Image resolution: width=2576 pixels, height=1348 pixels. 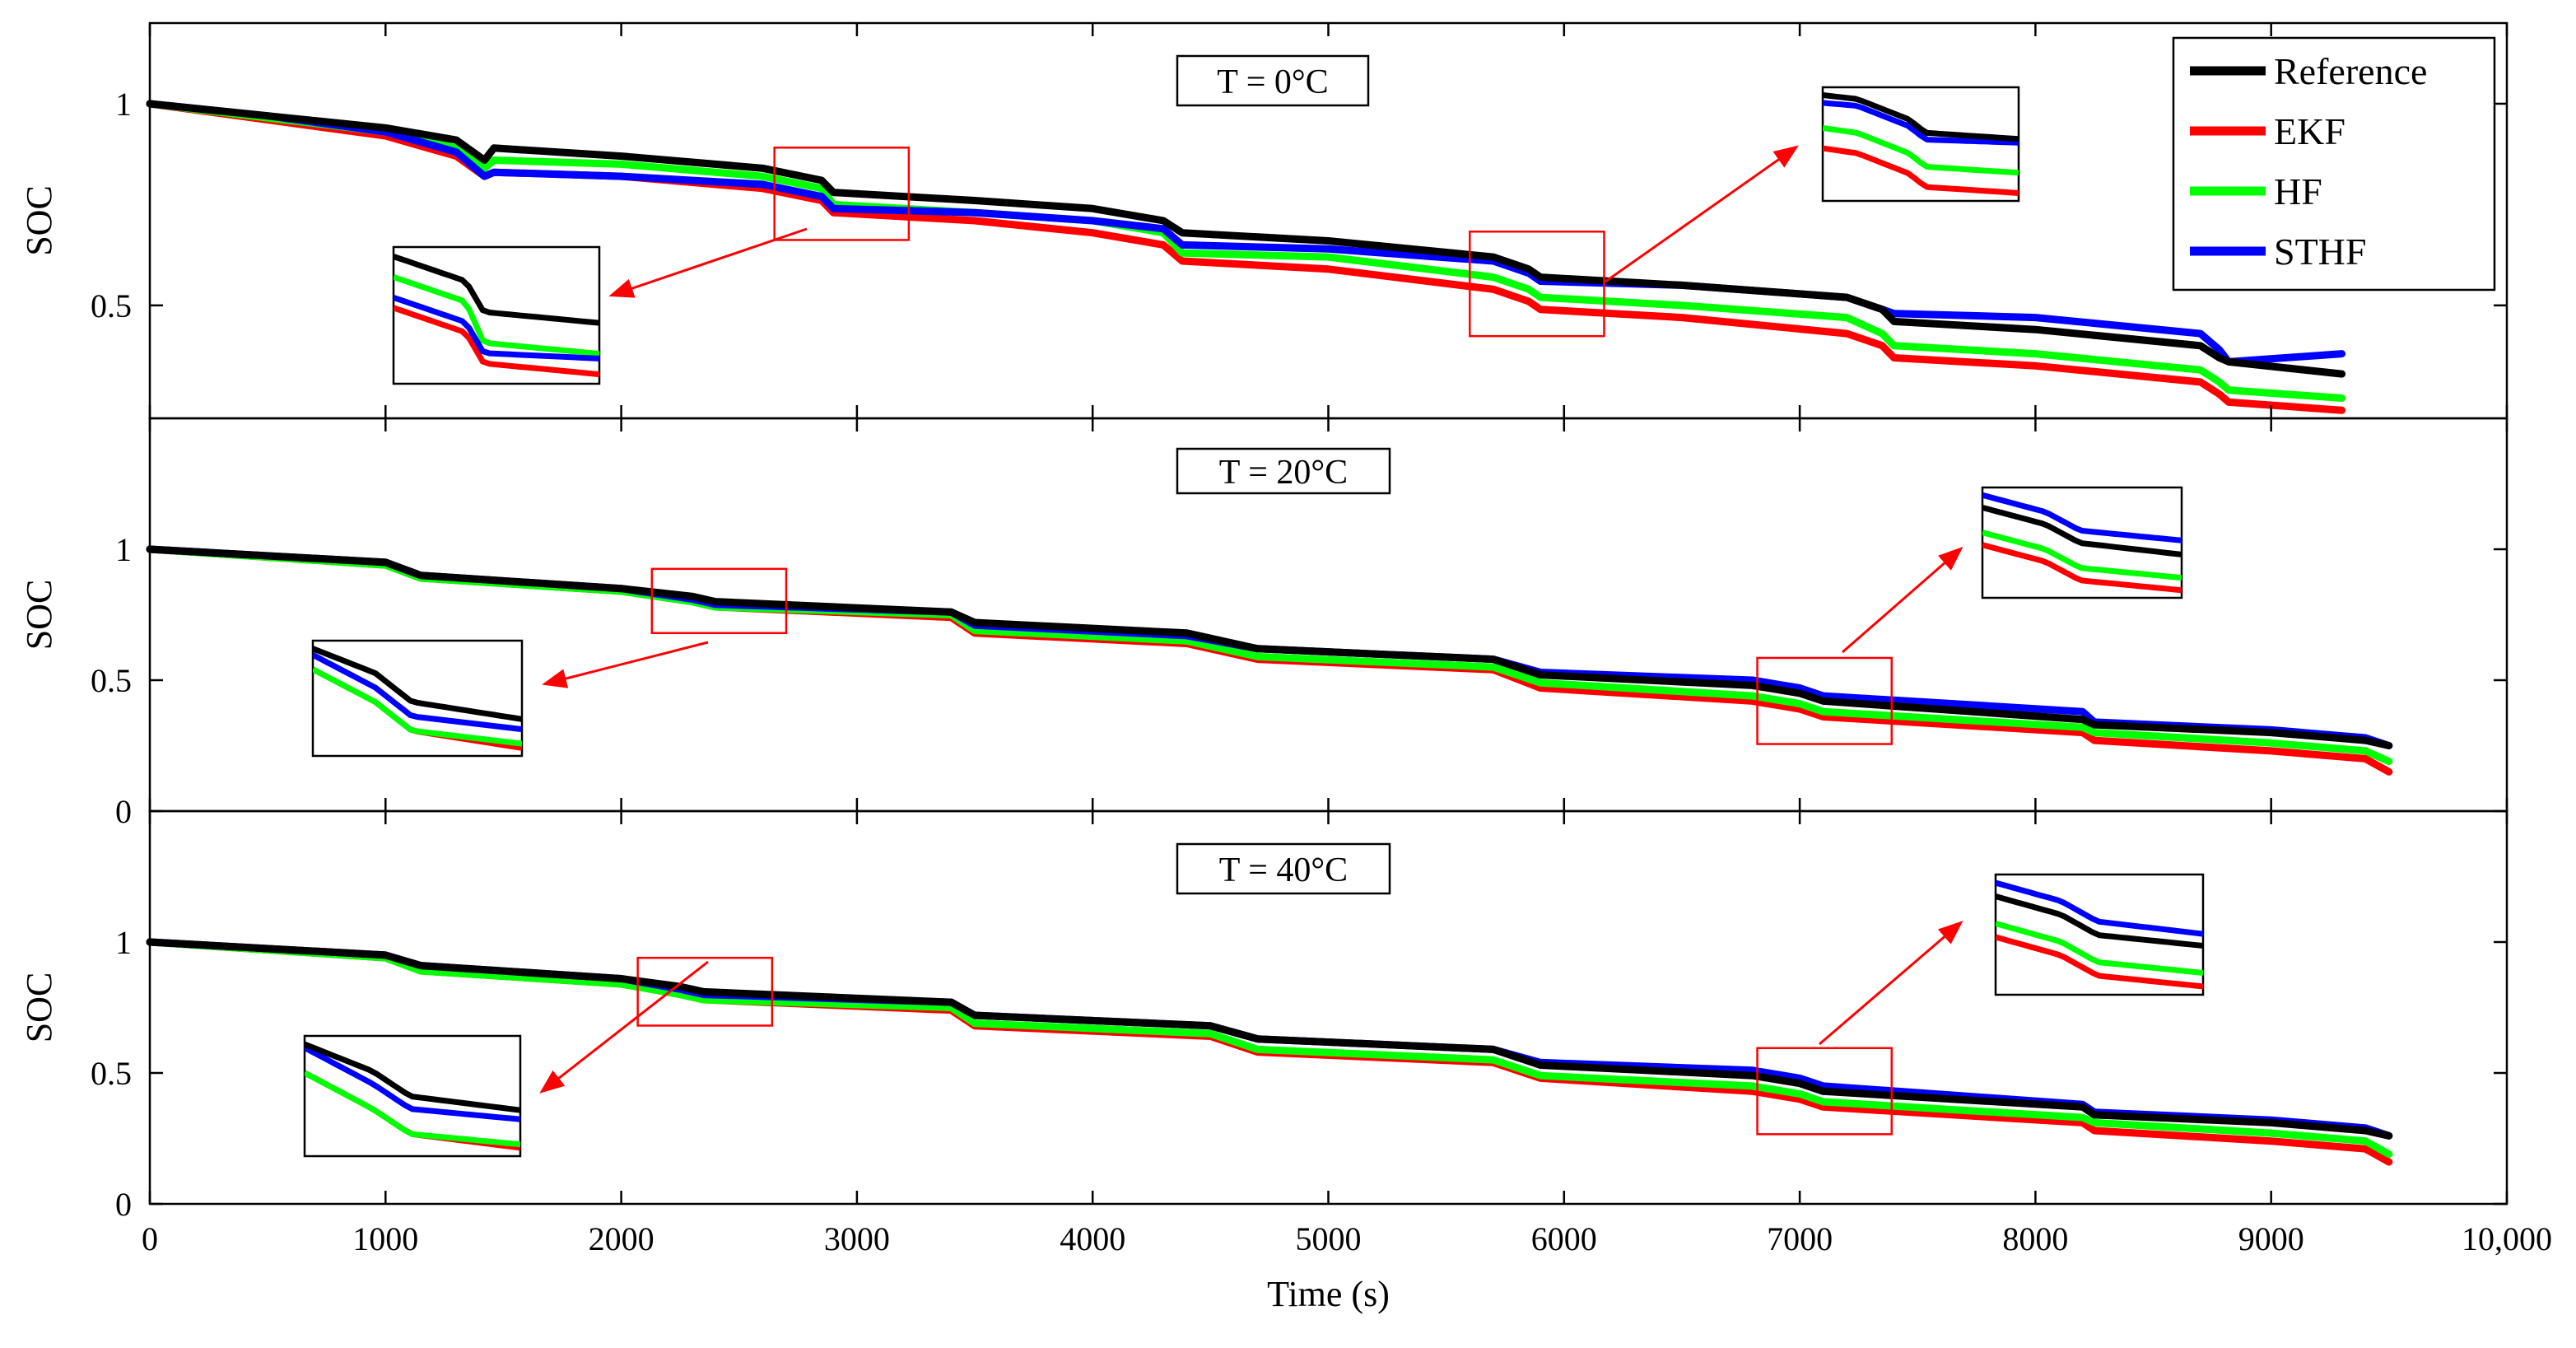 I want to click on x-axis-title: Time (s), so click(x=1328, y=1294).